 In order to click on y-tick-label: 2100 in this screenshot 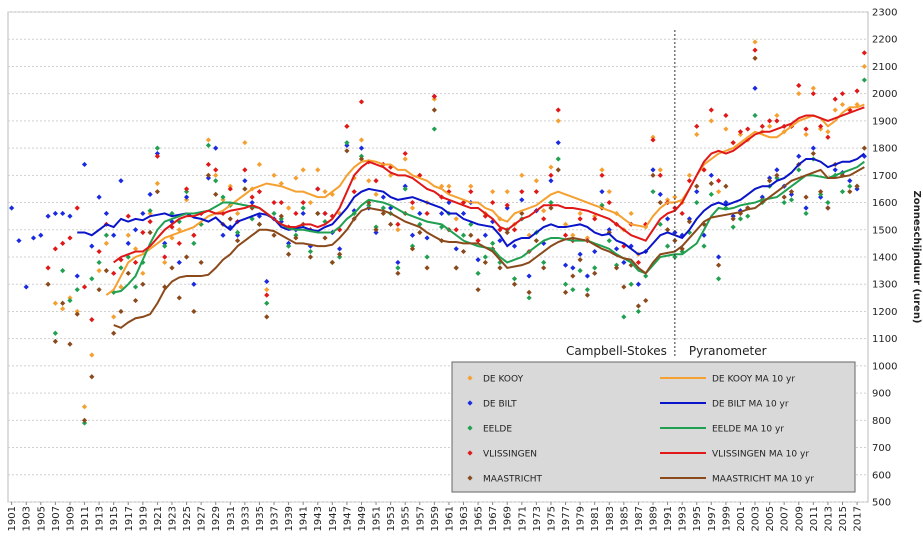, I will do `click(884, 67)`.